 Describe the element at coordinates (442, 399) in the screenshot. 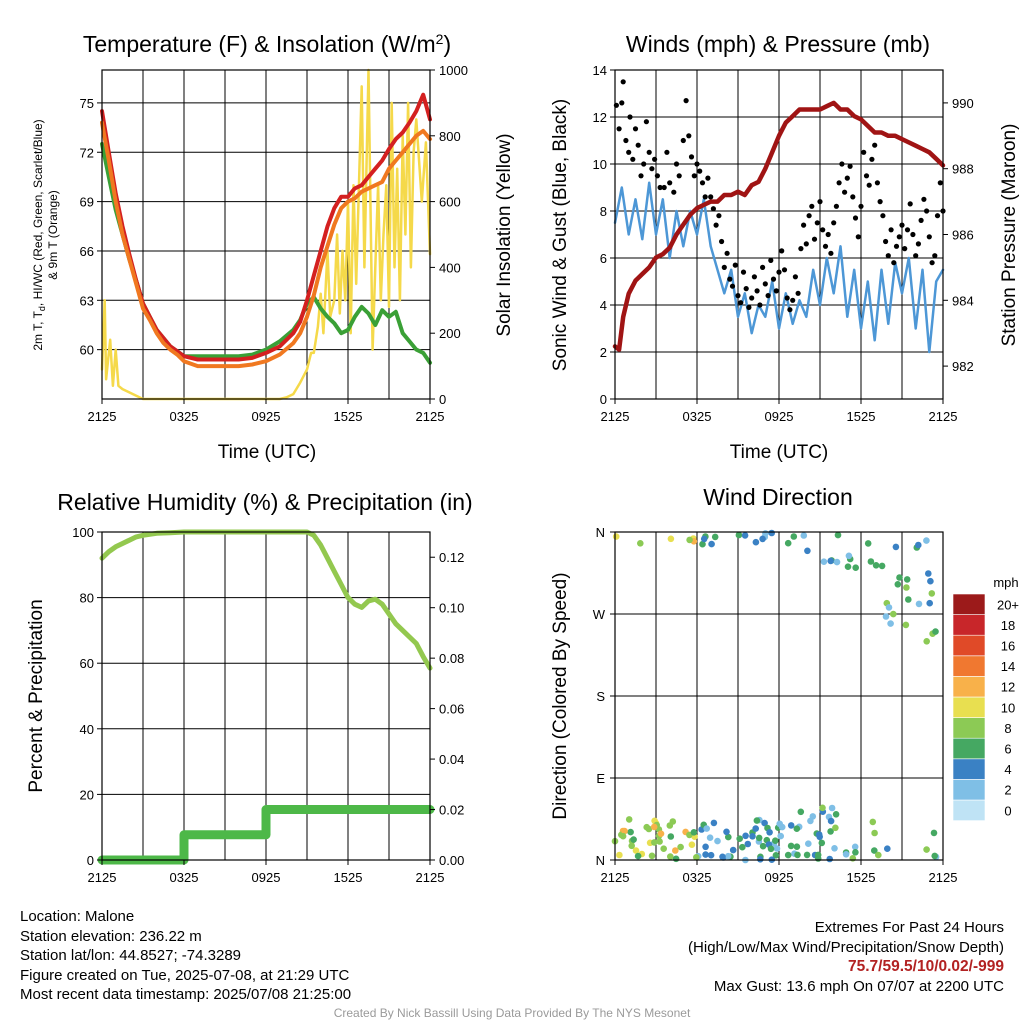

I see `y2-tick-label: 0` at that location.